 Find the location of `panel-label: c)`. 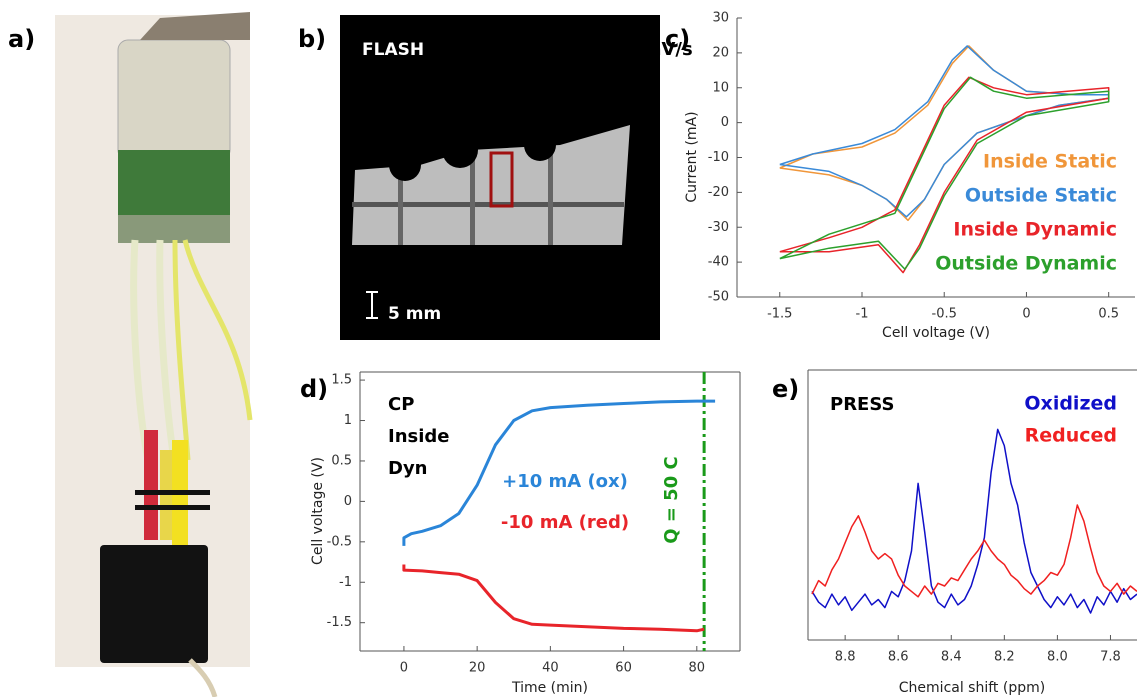

panel-label: c) is located at coordinates (677, 39).